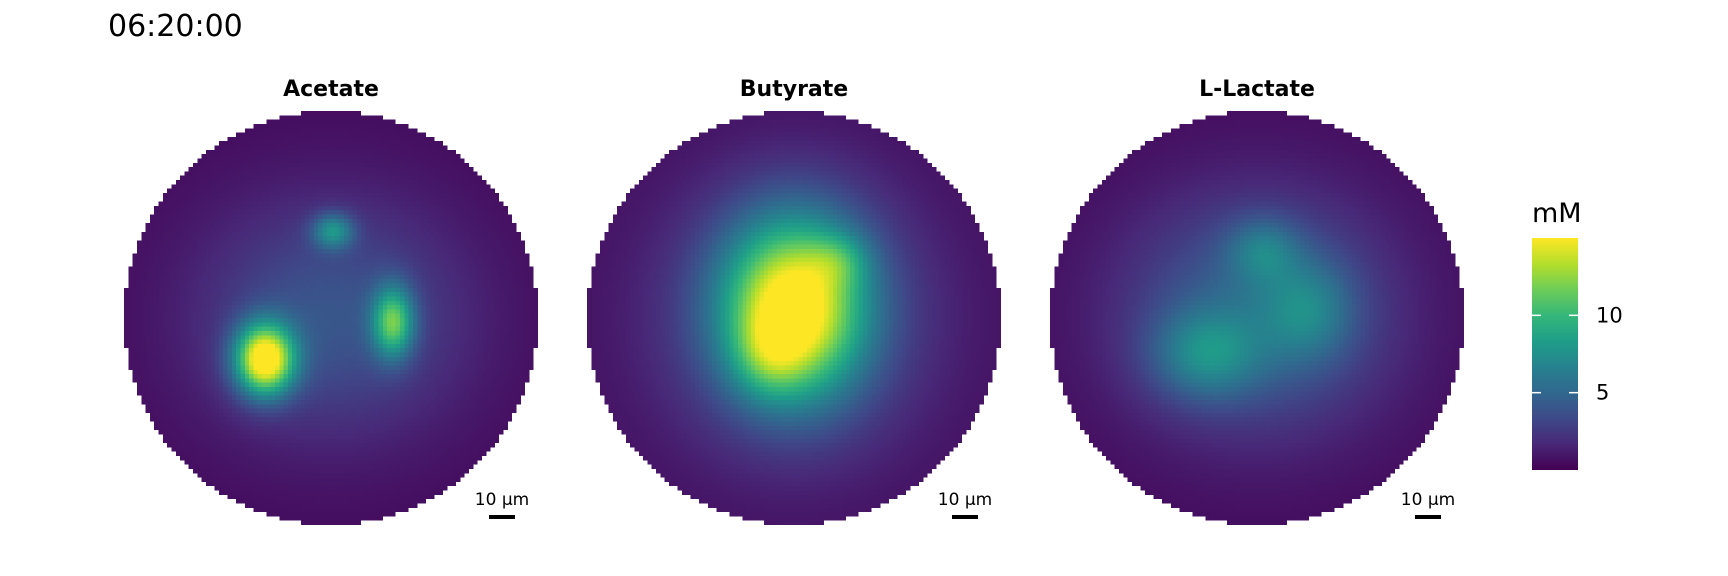 This screenshot has height=576, width=1728. I want to click on colorbar-legend: mM 5 10, so click(1577, 334).